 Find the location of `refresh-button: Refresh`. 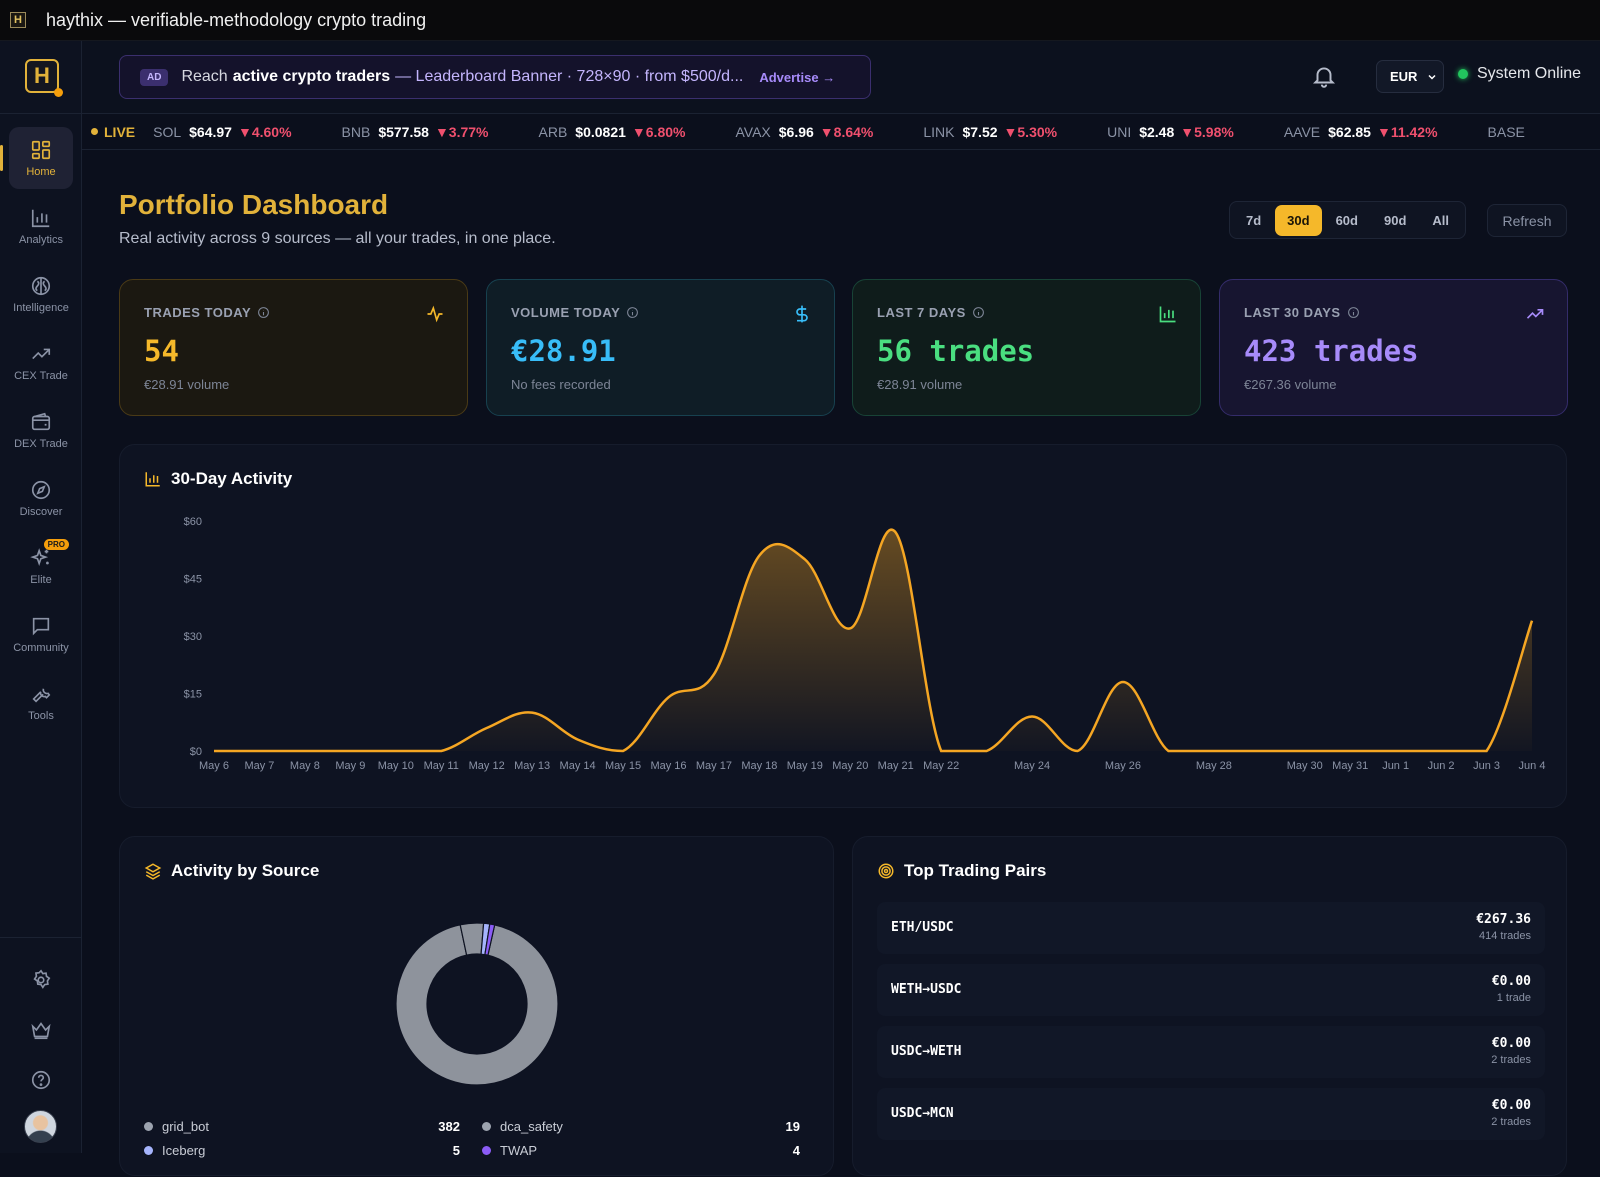

refresh-button: Refresh is located at coordinates (1527, 220).